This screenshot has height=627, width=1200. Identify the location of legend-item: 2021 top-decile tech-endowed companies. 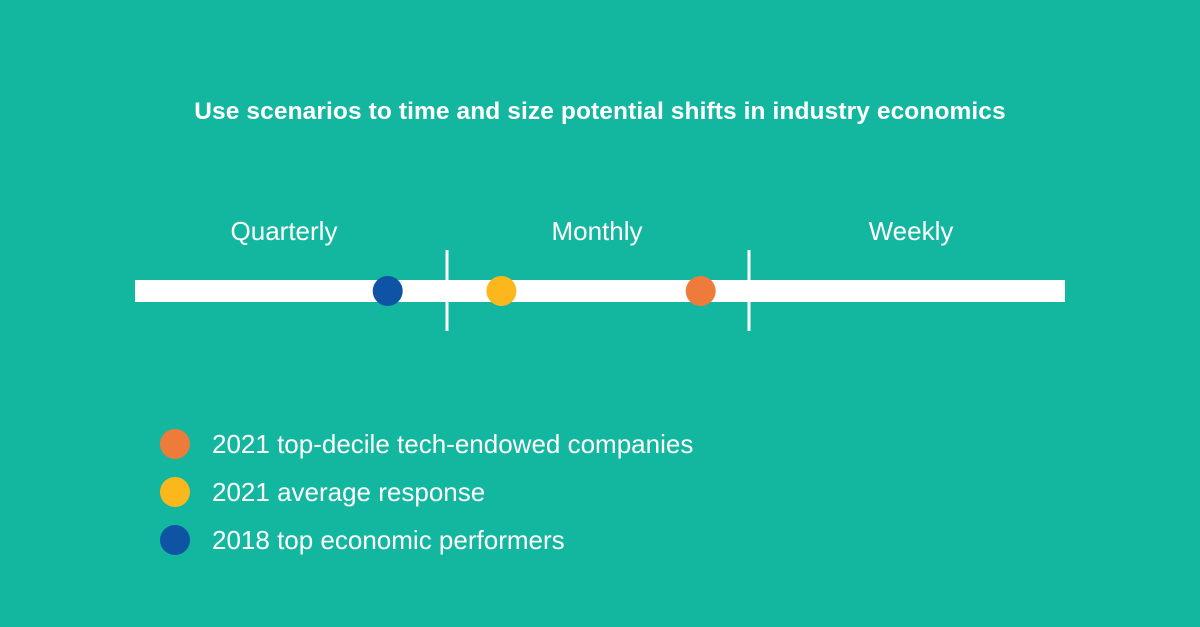
(426, 444).